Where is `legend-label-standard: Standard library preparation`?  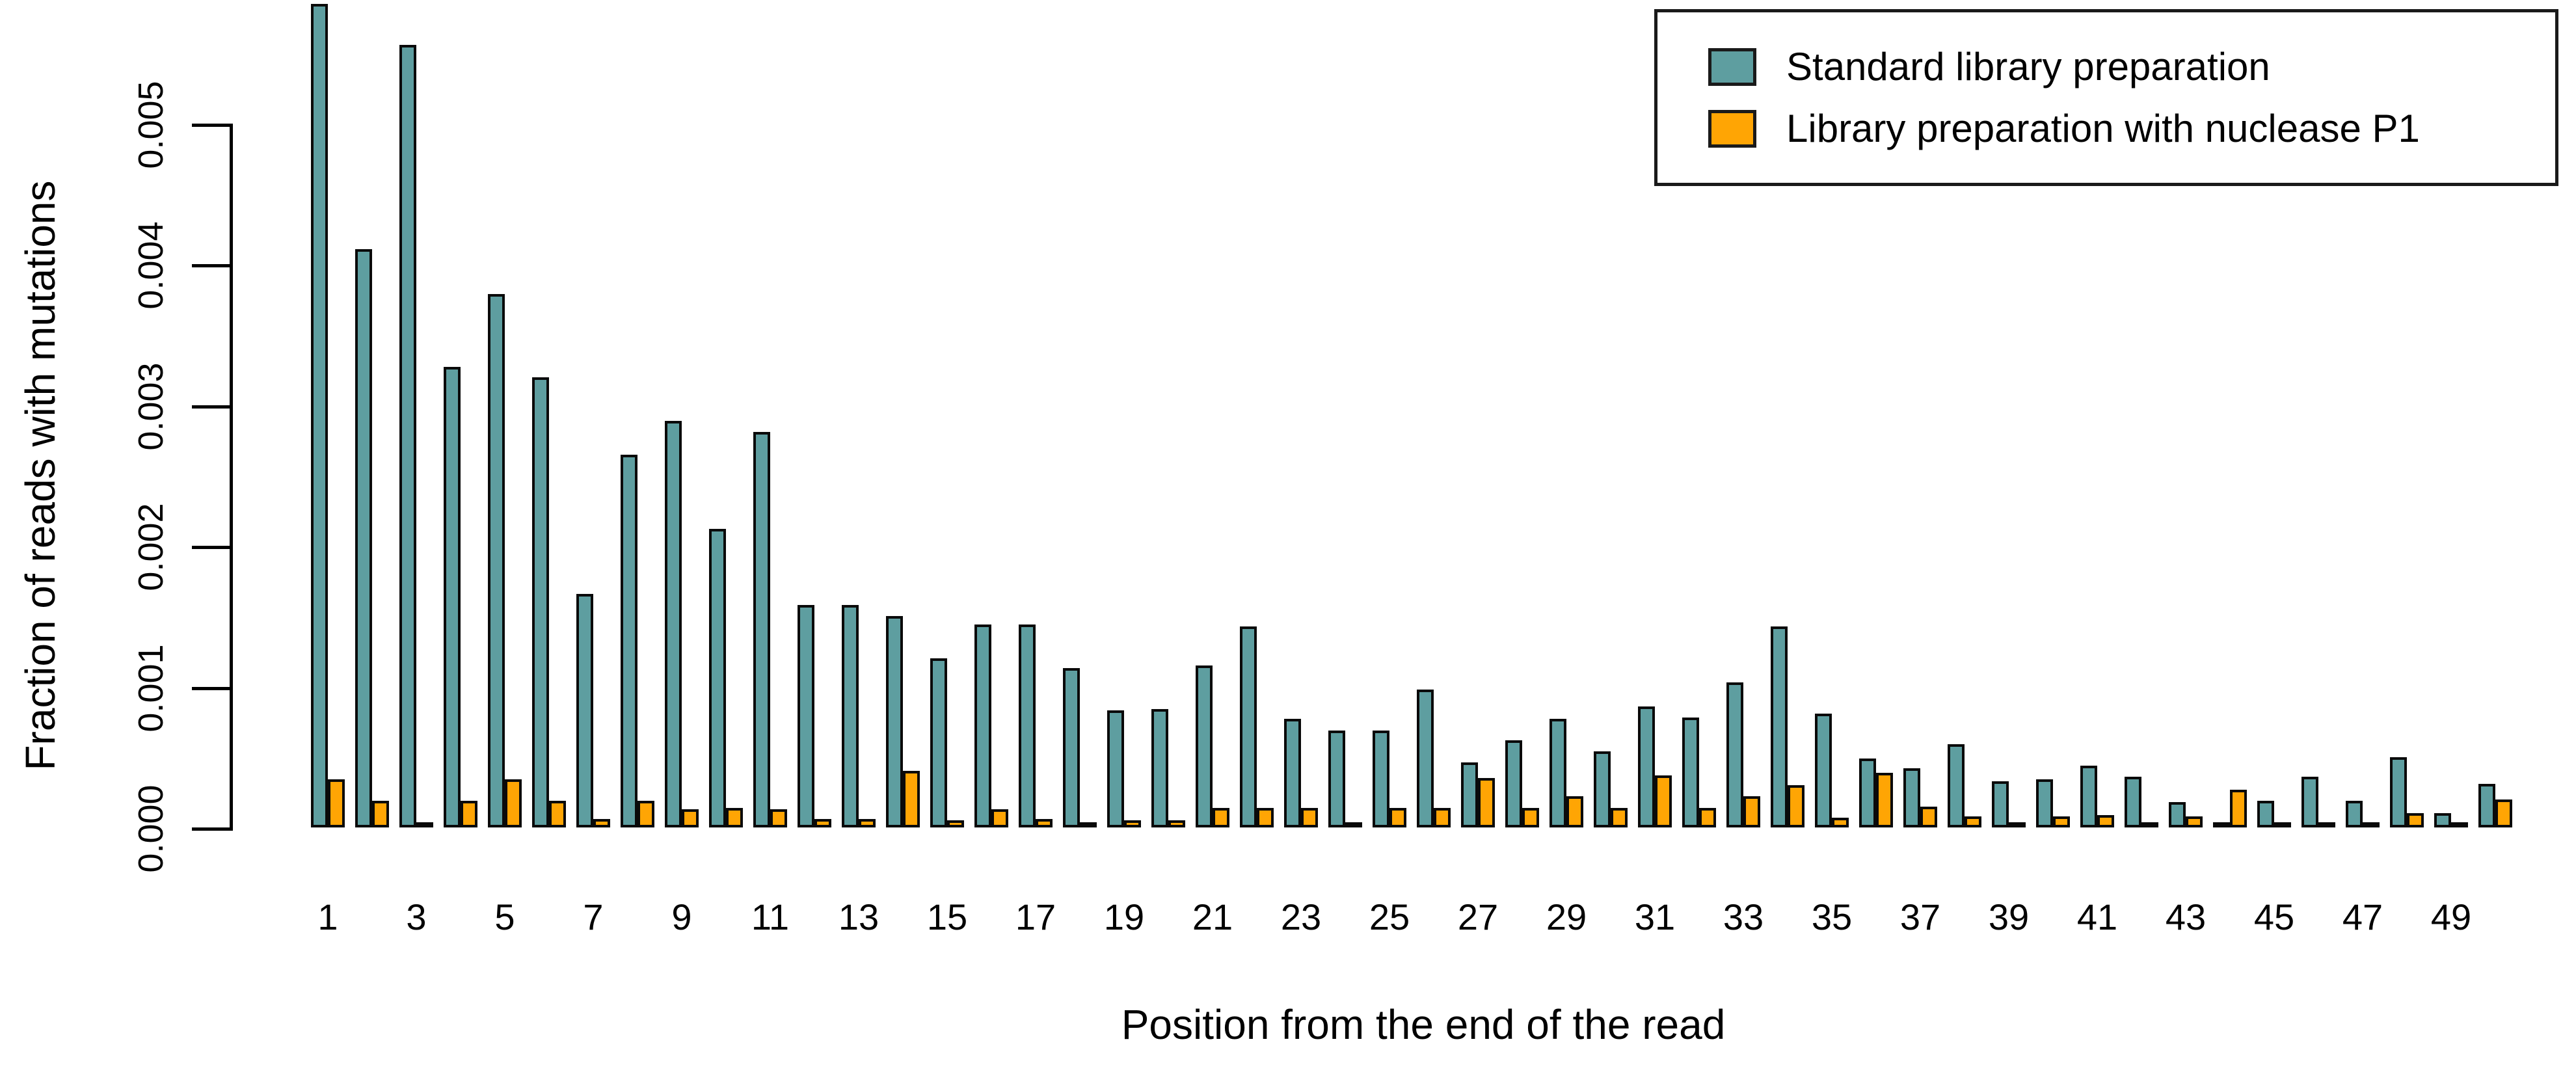 legend-label-standard: Standard library preparation is located at coordinates (2028, 66).